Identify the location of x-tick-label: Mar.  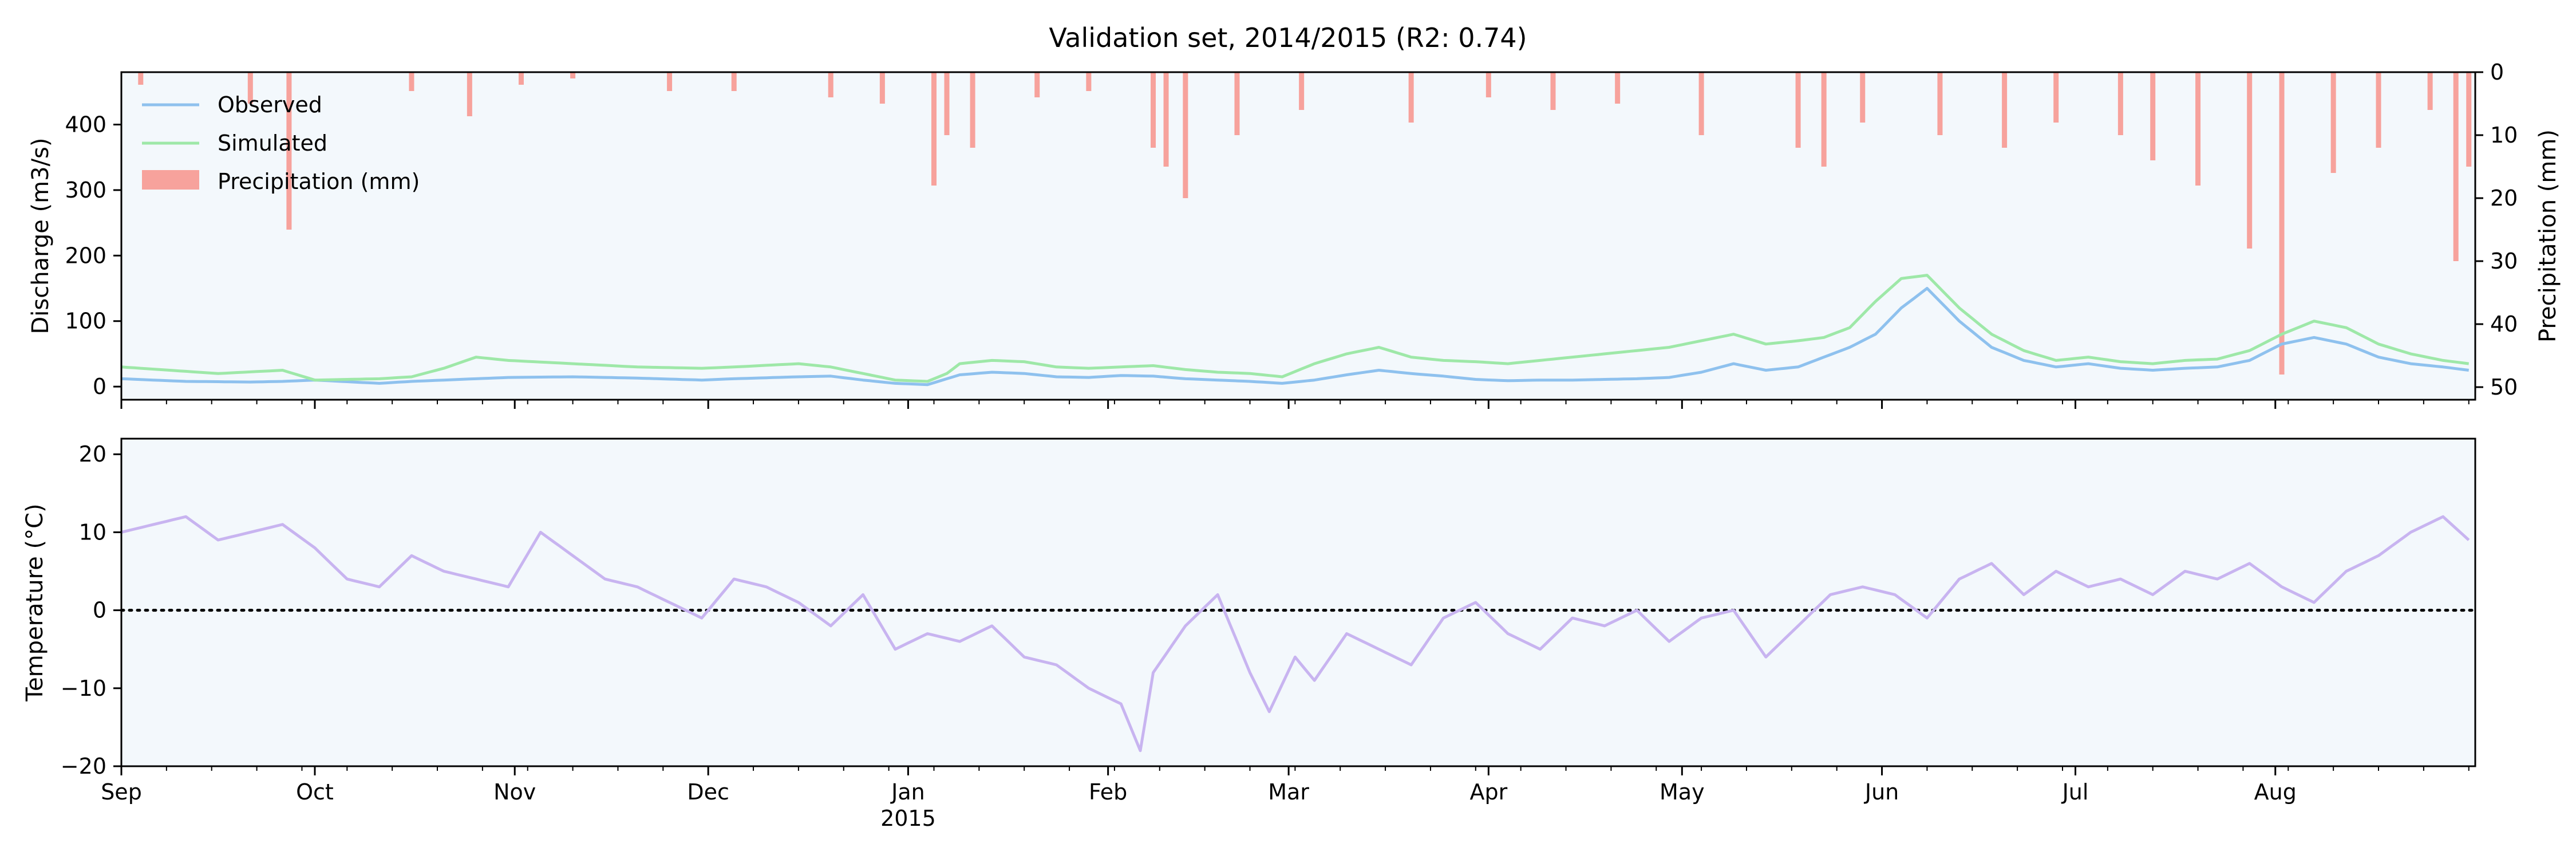
(1288, 792).